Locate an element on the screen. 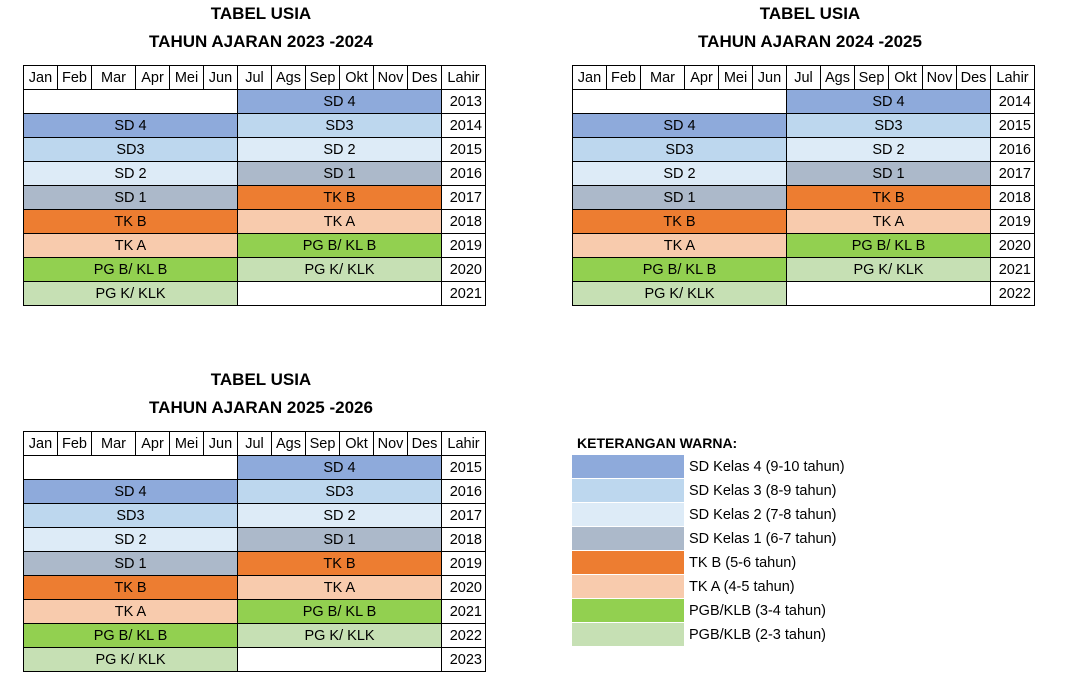 The image size is (1068, 682). legend-item: PGB/KLB (3-4 tahun) is located at coordinates (699, 610).